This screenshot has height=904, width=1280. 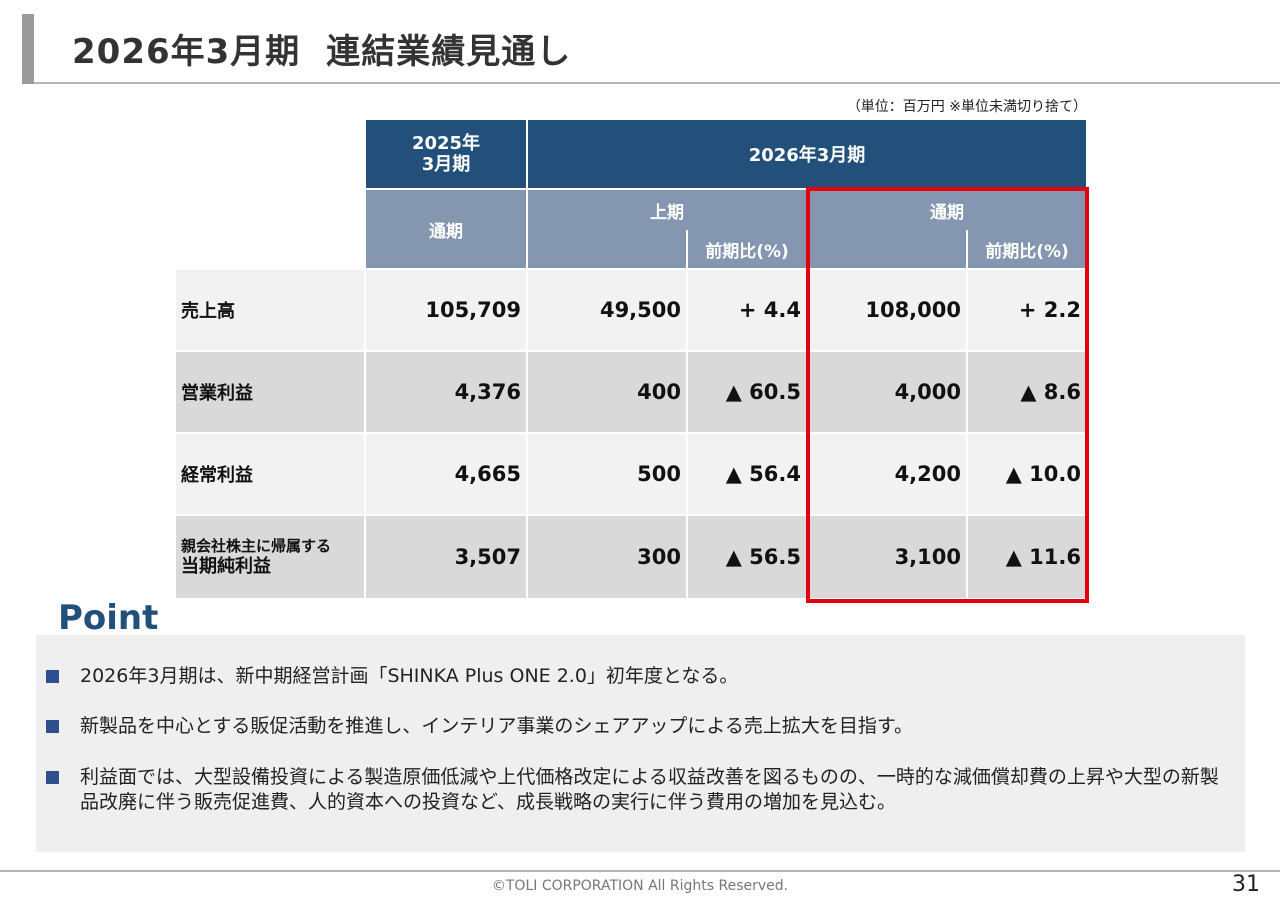 I want to click on title-accent-bar, so click(x=28, y=49).